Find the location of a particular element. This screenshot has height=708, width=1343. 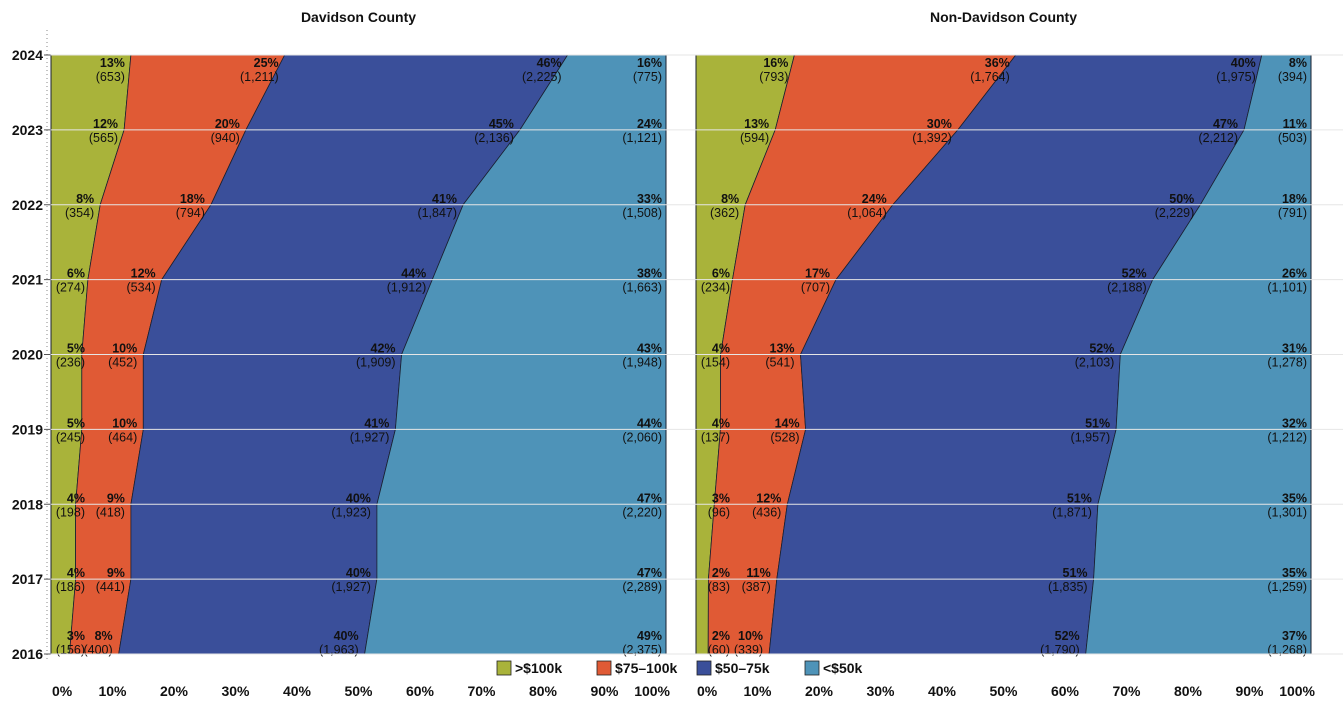

x-axis: 0% 10% 20% 30% 40% 50% 60% 70% 80% 90% 100% is located at coordinates (1006, 691).